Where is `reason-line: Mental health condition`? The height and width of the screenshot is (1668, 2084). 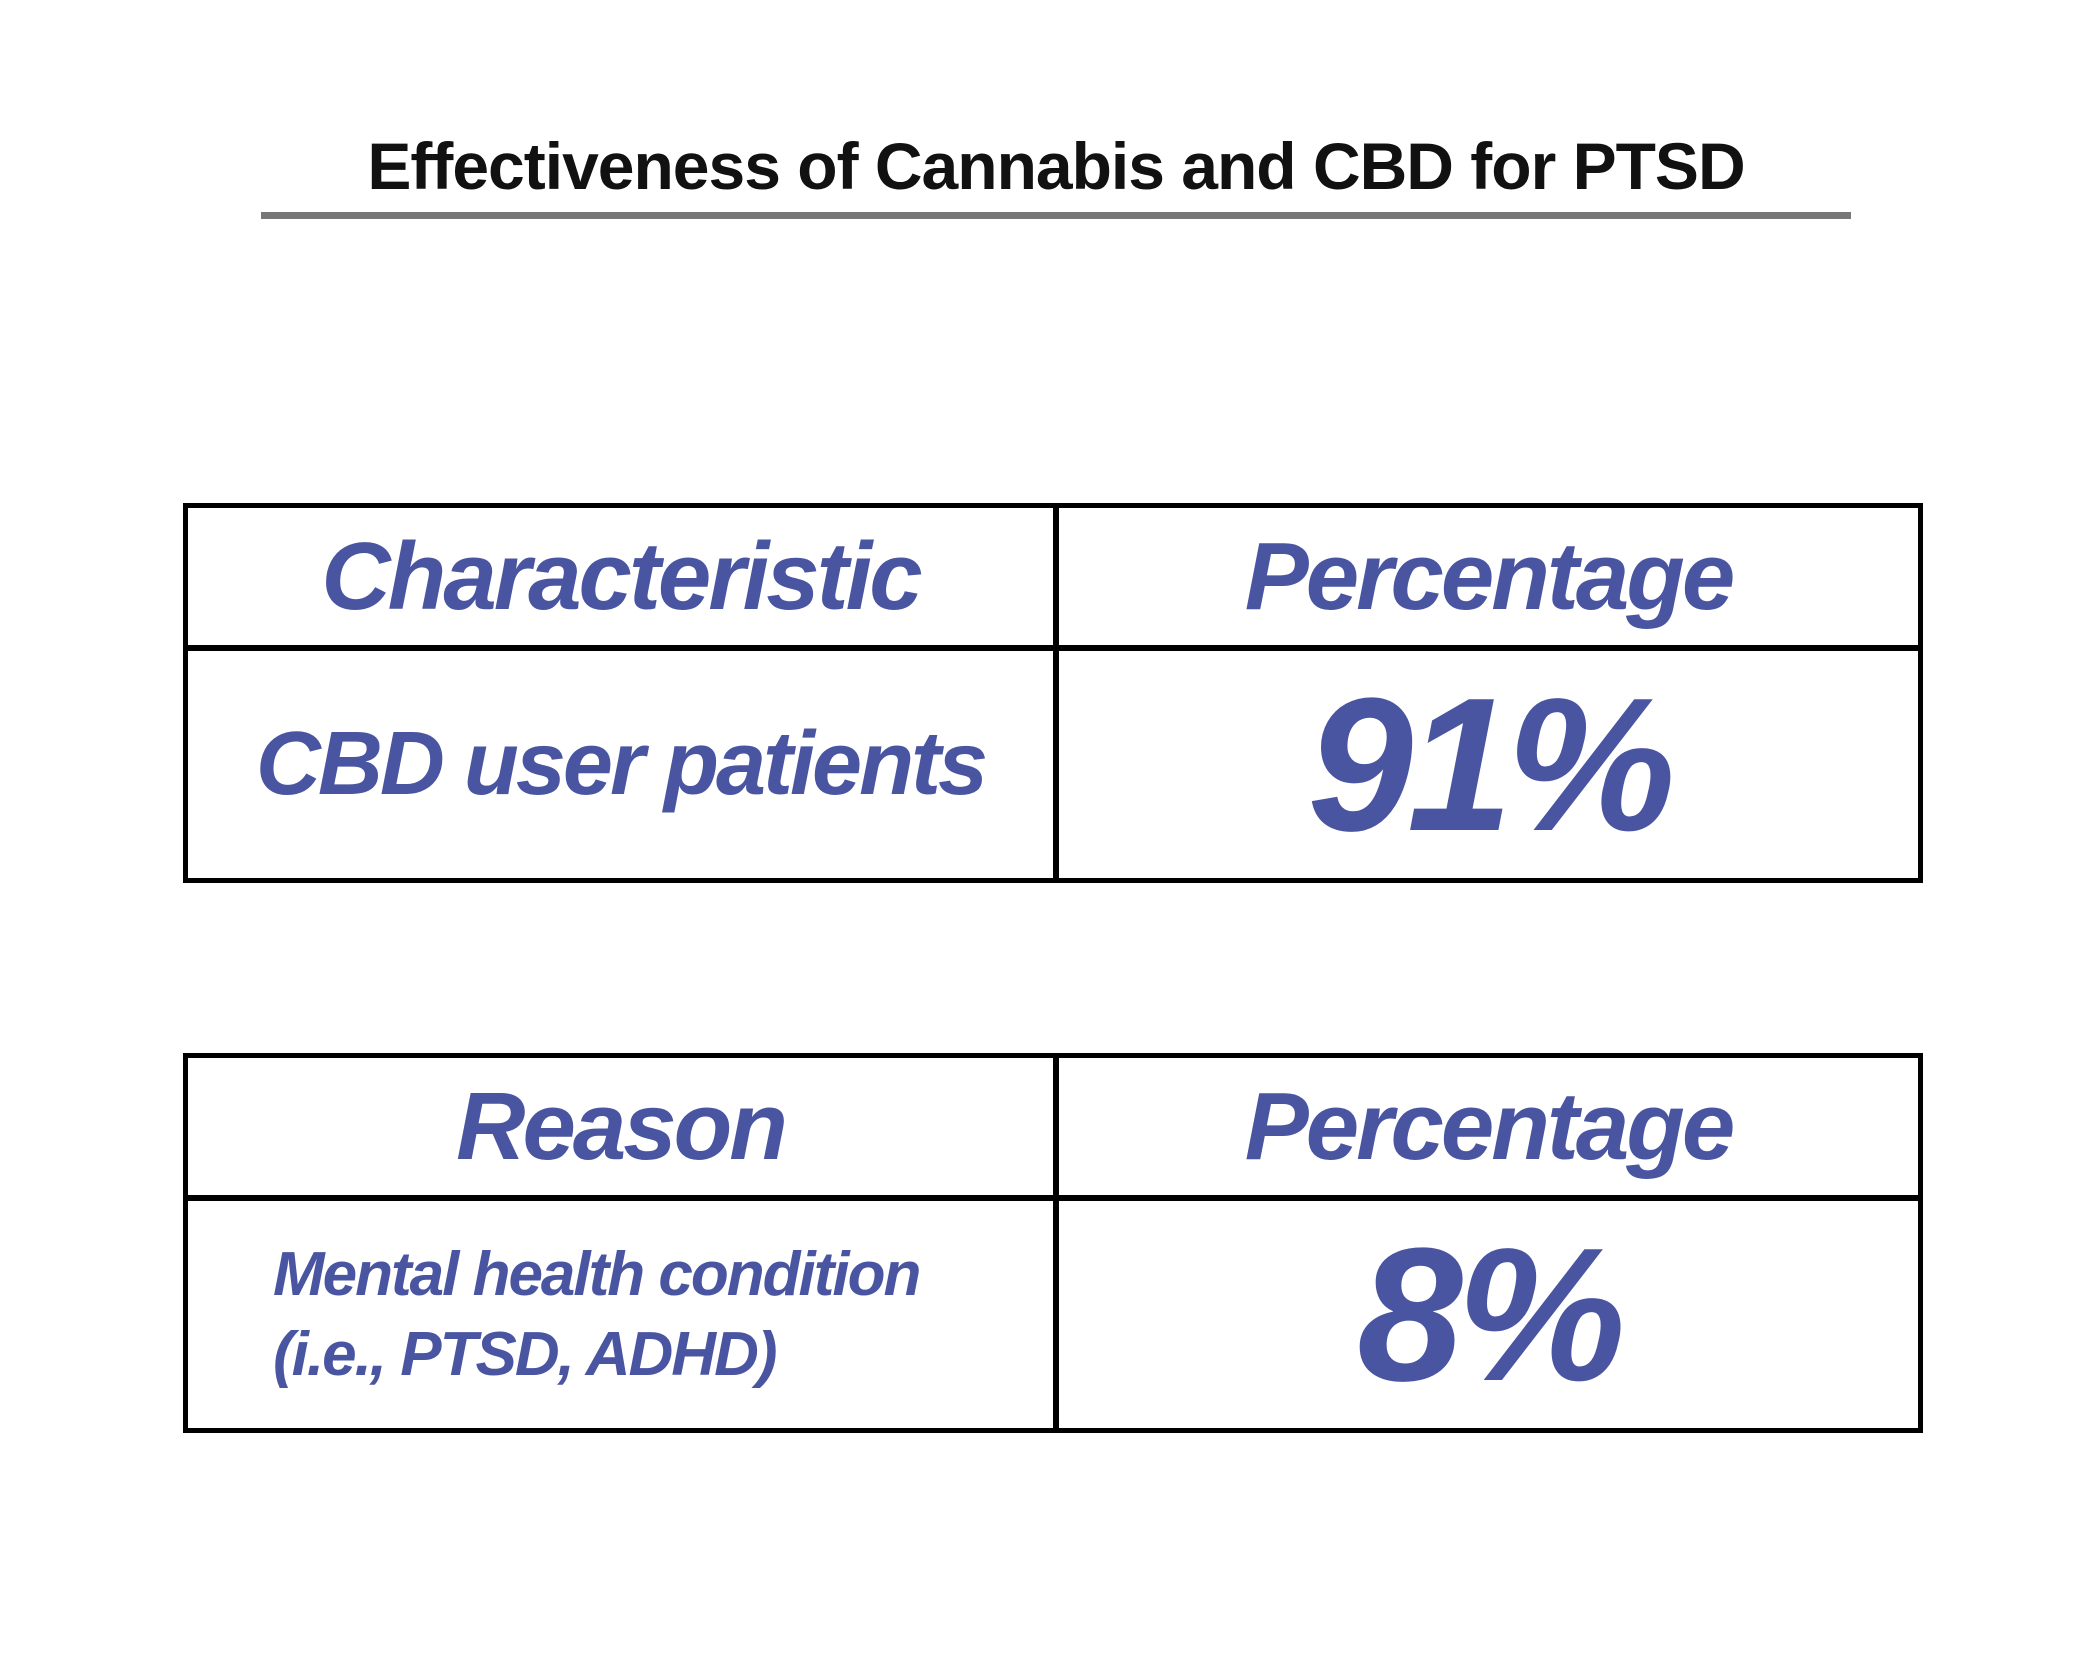 reason-line: Mental health condition is located at coordinates (597, 1274).